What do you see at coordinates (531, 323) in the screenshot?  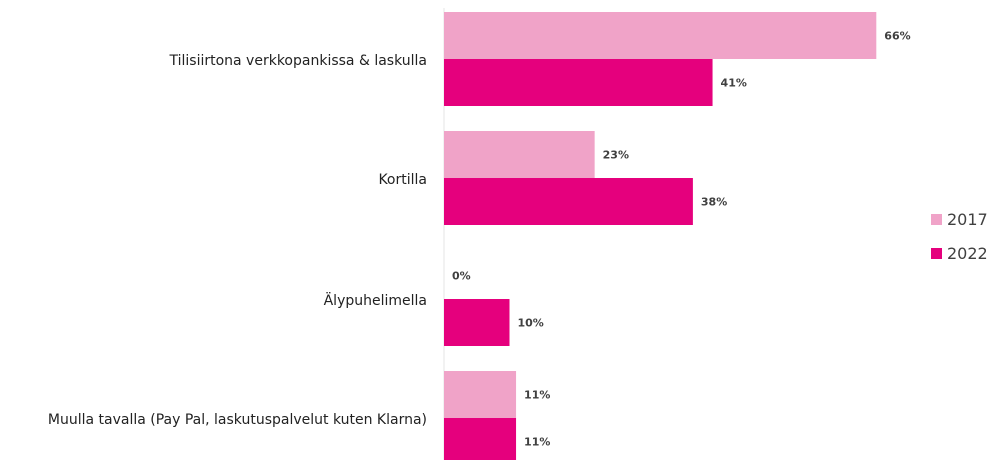 I see `data-label: 10%` at bounding box center [531, 323].